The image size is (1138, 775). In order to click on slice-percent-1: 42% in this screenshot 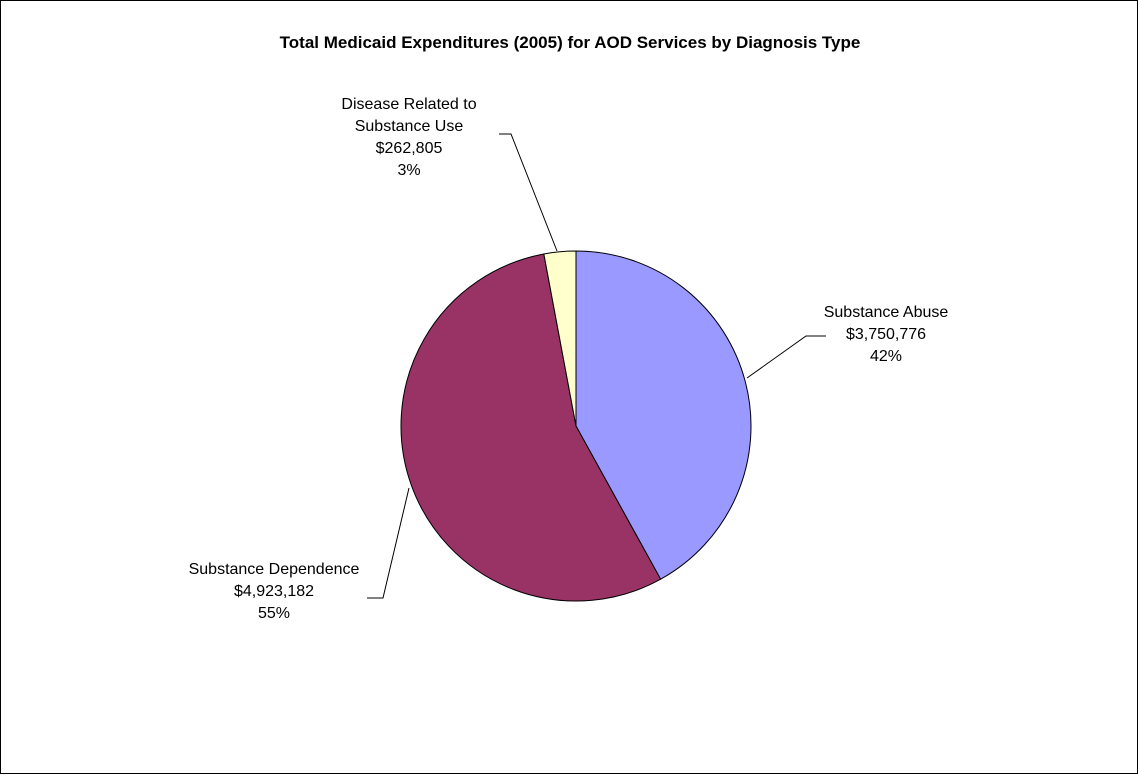, I will do `click(886, 356)`.